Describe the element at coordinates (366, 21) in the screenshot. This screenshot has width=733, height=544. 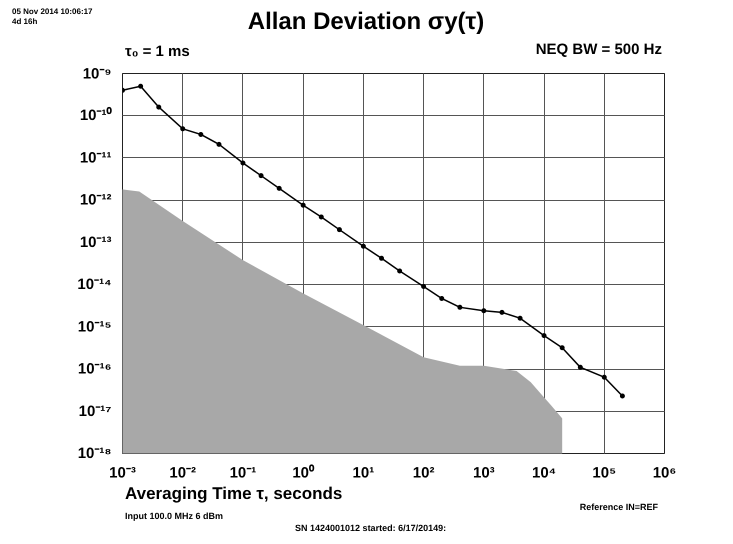
I see `chart-title: Allan Deviation σy(τ)` at that location.